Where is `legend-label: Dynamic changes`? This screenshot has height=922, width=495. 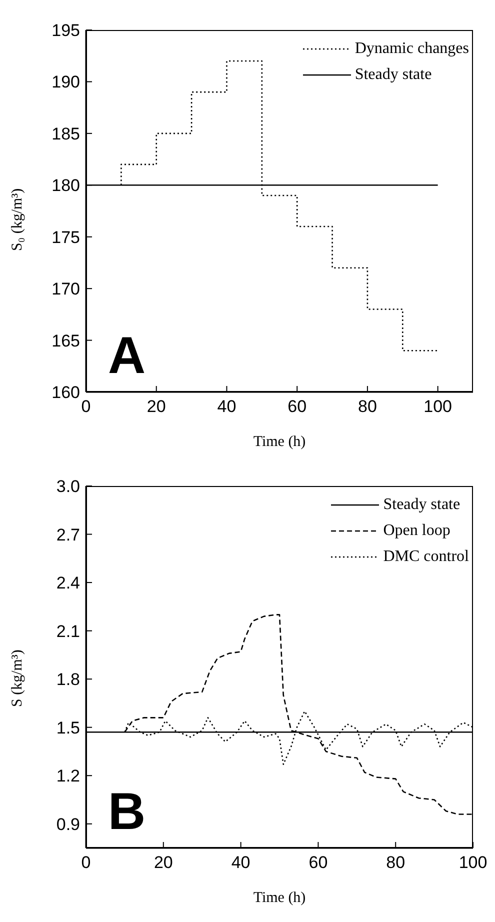
legend-label: Dynamic changes is located at coordinates (411, 49).